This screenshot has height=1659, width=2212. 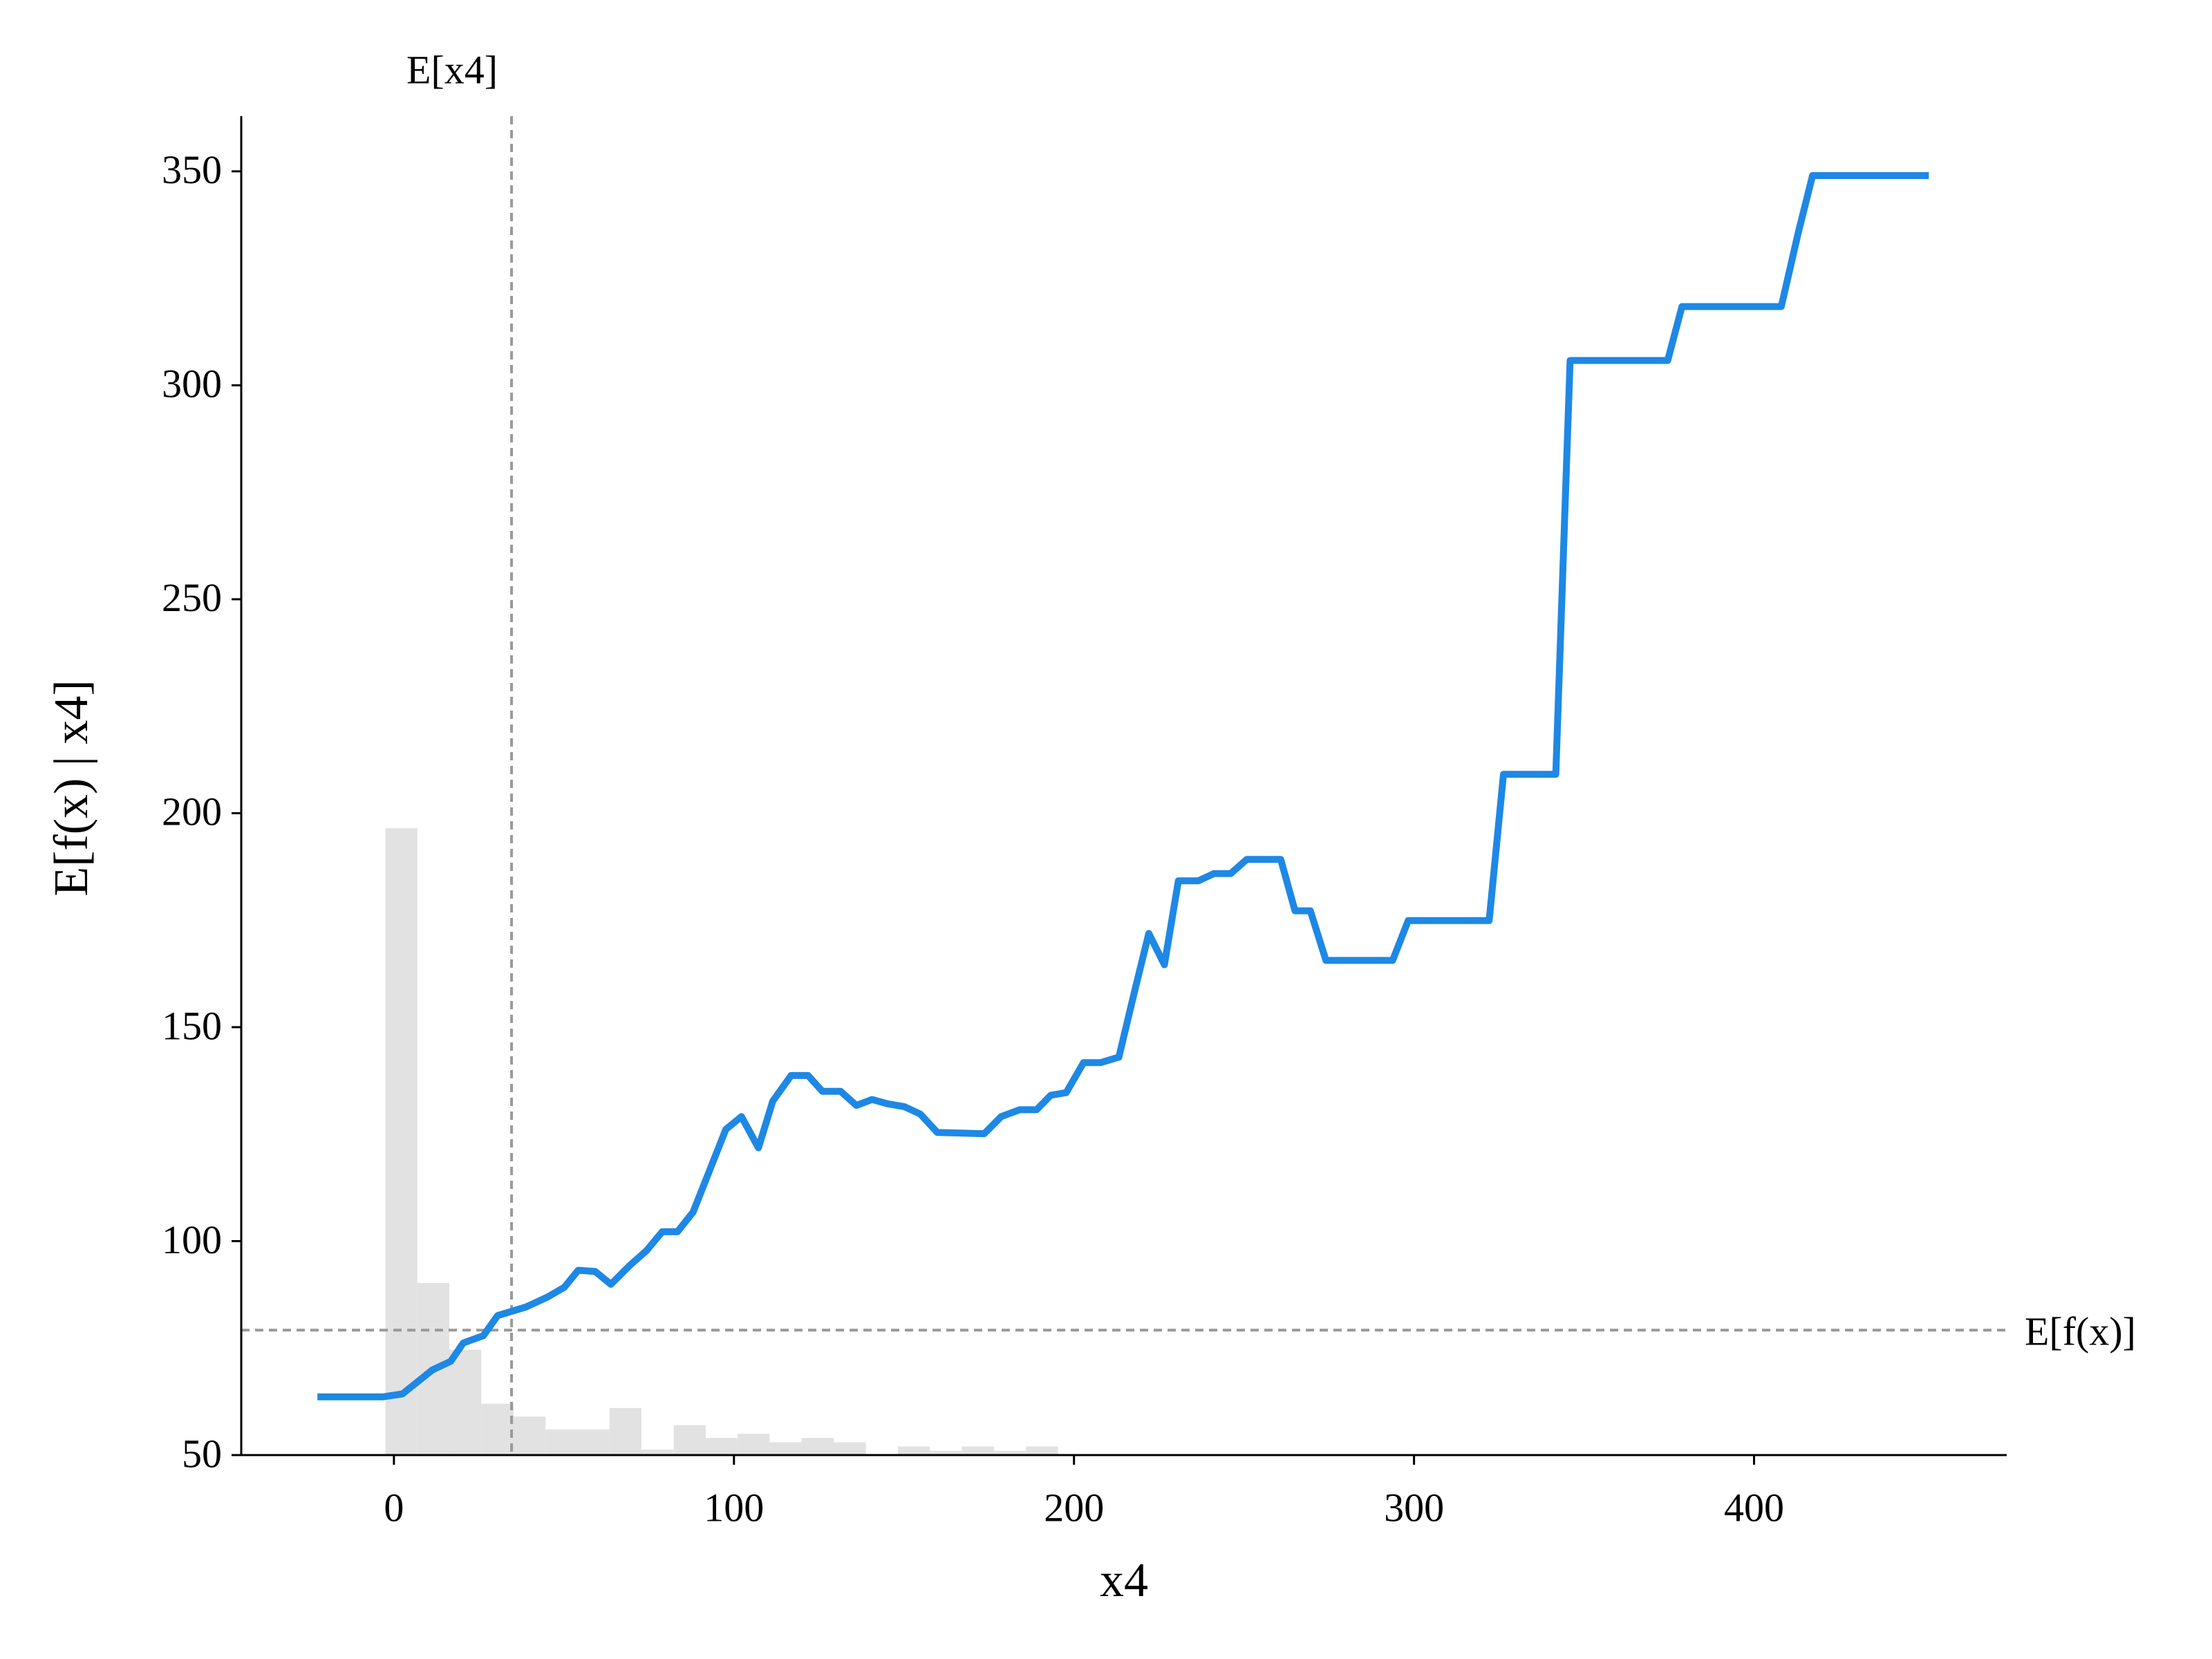 What do you see at coordinates (452, 69) in the screenshot?
I see `expected-x-label: E[x4]` at bounding box center [452, 69].